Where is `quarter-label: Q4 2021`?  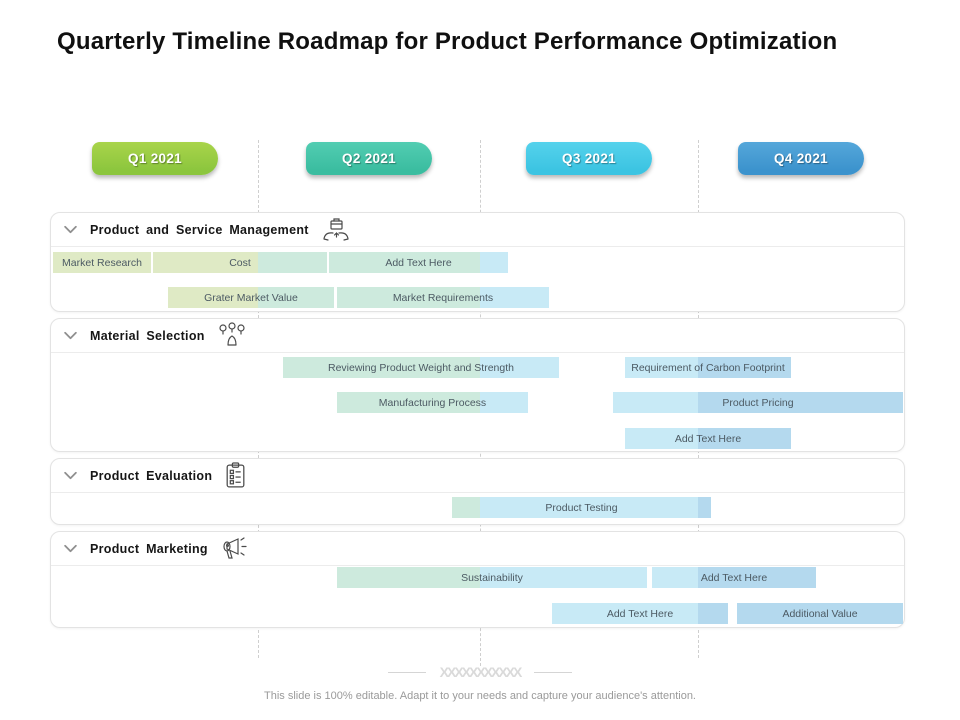 quarter-label: Q4 2021 is located at coordinates (801, 158).